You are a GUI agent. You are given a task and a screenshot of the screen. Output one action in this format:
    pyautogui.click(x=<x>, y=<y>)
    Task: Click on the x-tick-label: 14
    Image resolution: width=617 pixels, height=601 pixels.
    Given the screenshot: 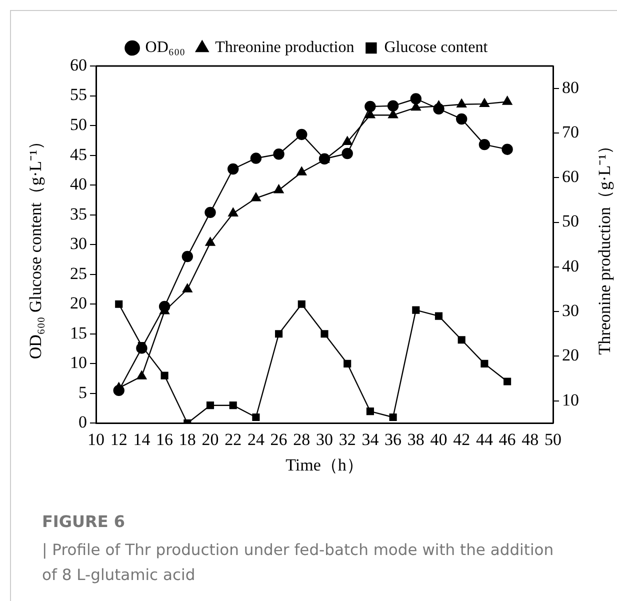 What is the action you would take?
    pyautogui.click(x=142, y=439)
    